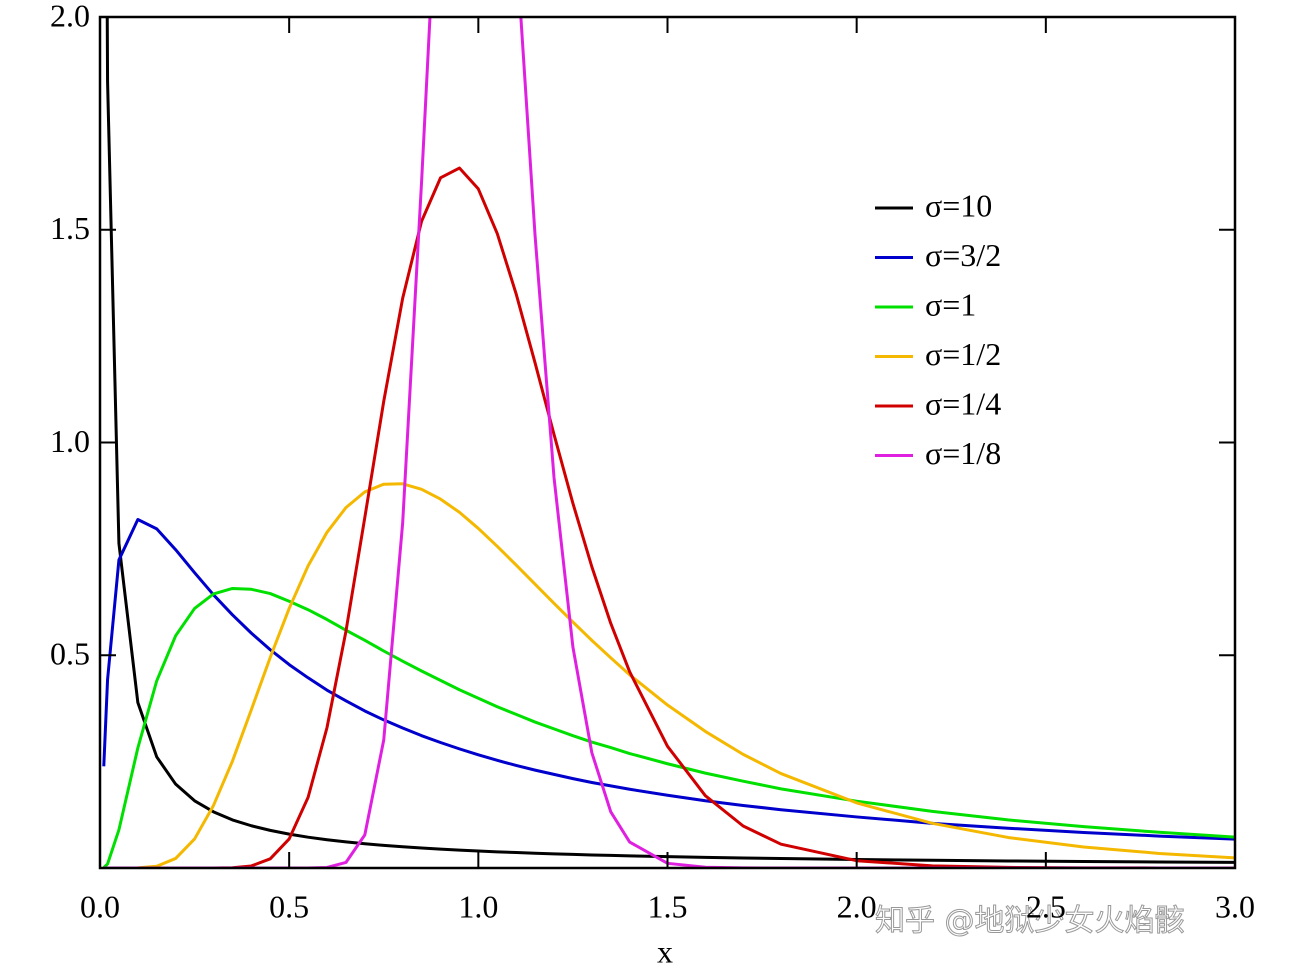 This screenshot has width=1300, height=975. Describe the element at coordinates (1235, 906) in the screenshot. I see `x-tick-label: 3.0` at that location.